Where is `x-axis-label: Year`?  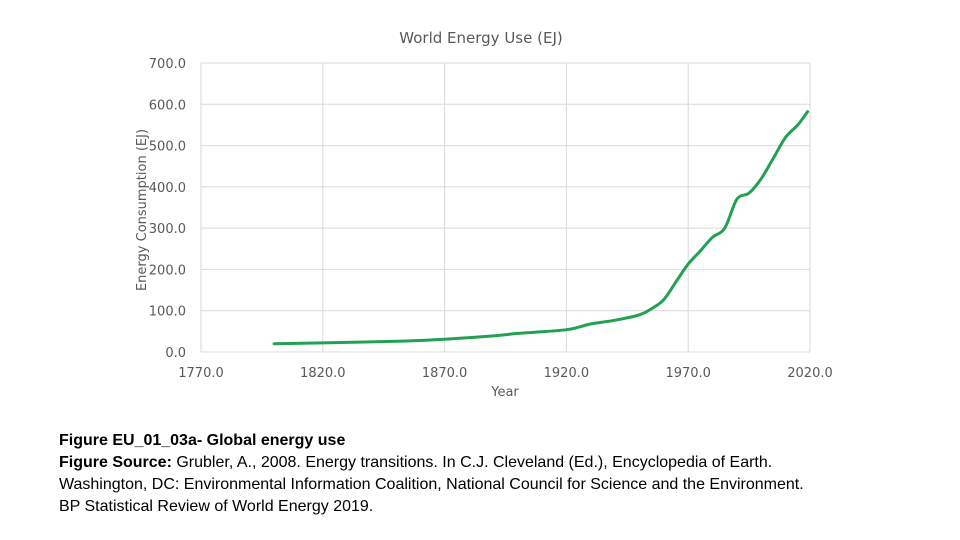
x-axis-label: Year is located at coordinates (504, 392).